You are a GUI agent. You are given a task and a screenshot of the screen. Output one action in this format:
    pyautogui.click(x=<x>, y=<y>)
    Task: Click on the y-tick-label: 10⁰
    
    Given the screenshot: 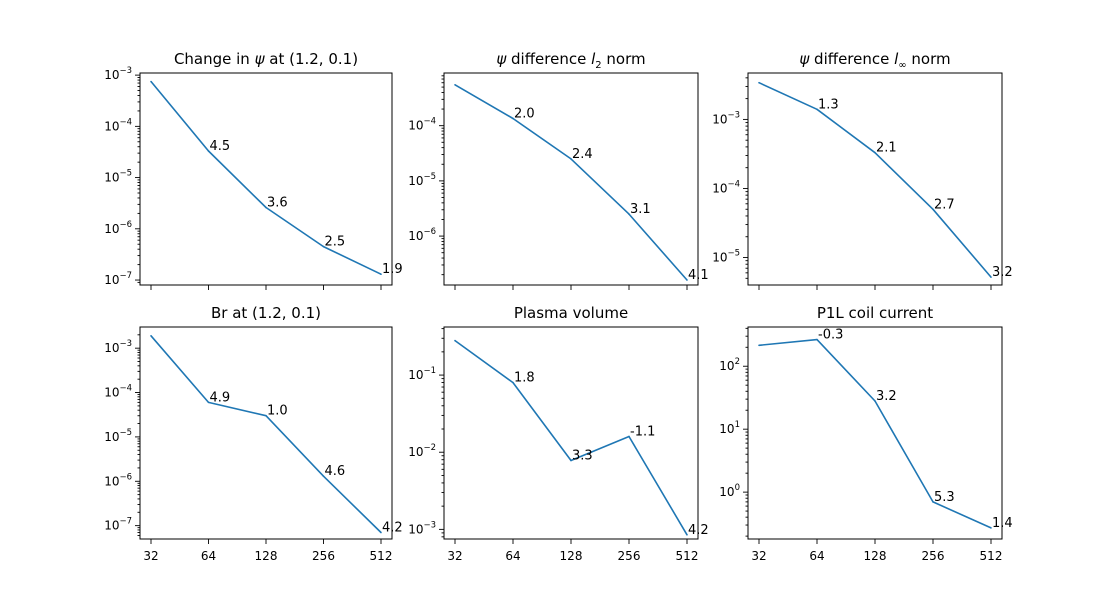 What is the action you would take?
    pyautogui.click(x=729, y=491)
    